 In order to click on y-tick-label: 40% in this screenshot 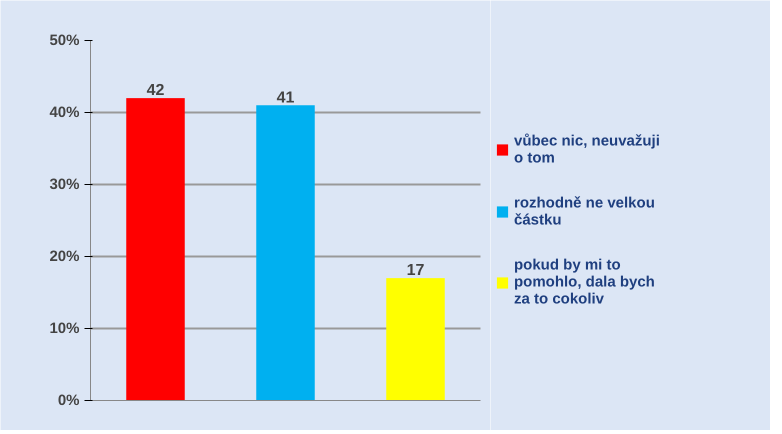, I will do `click(64, 112)`.